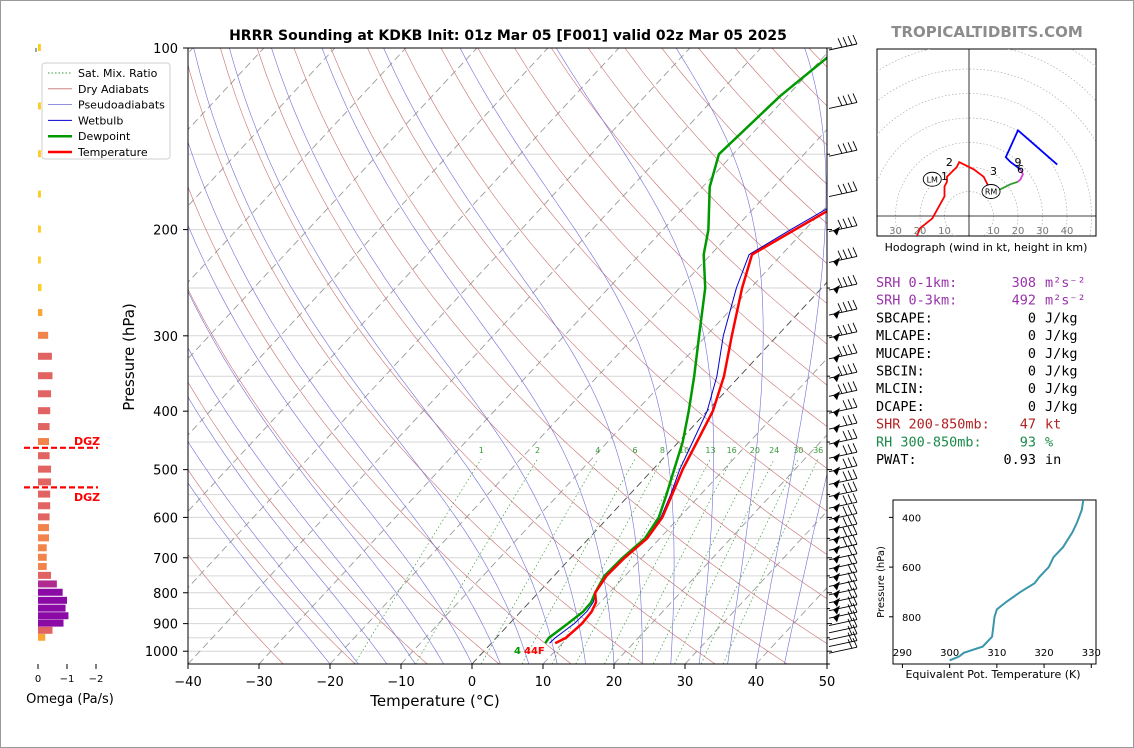 Image resolution: width=1134 pixels, height=748 pixels. I want to click on isotherm-line, so click(333, 204).